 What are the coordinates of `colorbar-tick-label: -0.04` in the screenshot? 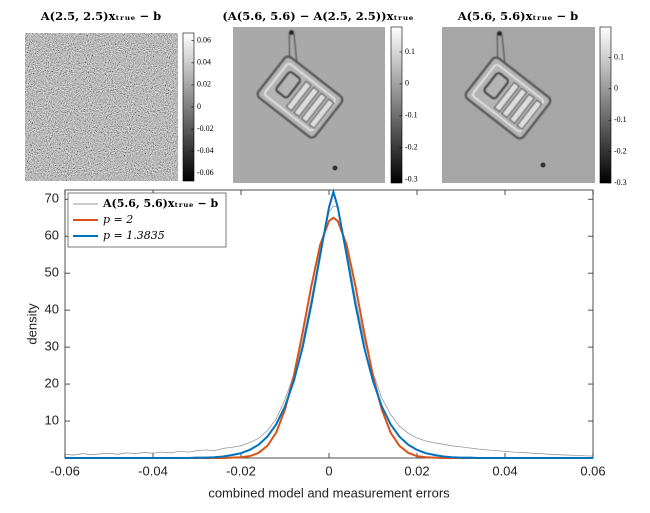 It's located at (205, 150).